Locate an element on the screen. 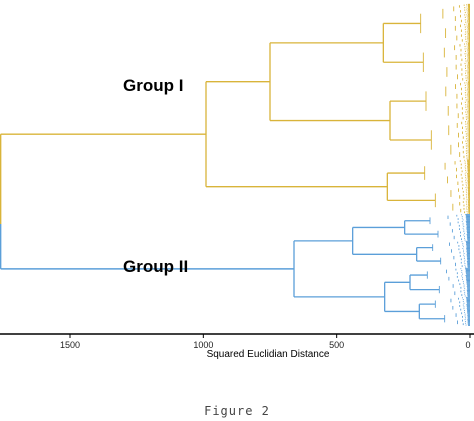  leaf-fans is located at coordinates (445, 164).